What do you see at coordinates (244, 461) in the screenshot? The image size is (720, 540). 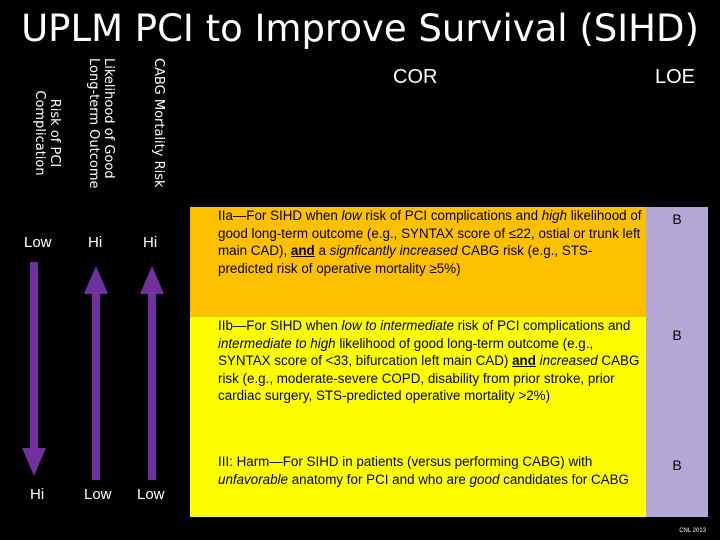 I see `text-segment: III: Harm` at bounding box center [244, 461].